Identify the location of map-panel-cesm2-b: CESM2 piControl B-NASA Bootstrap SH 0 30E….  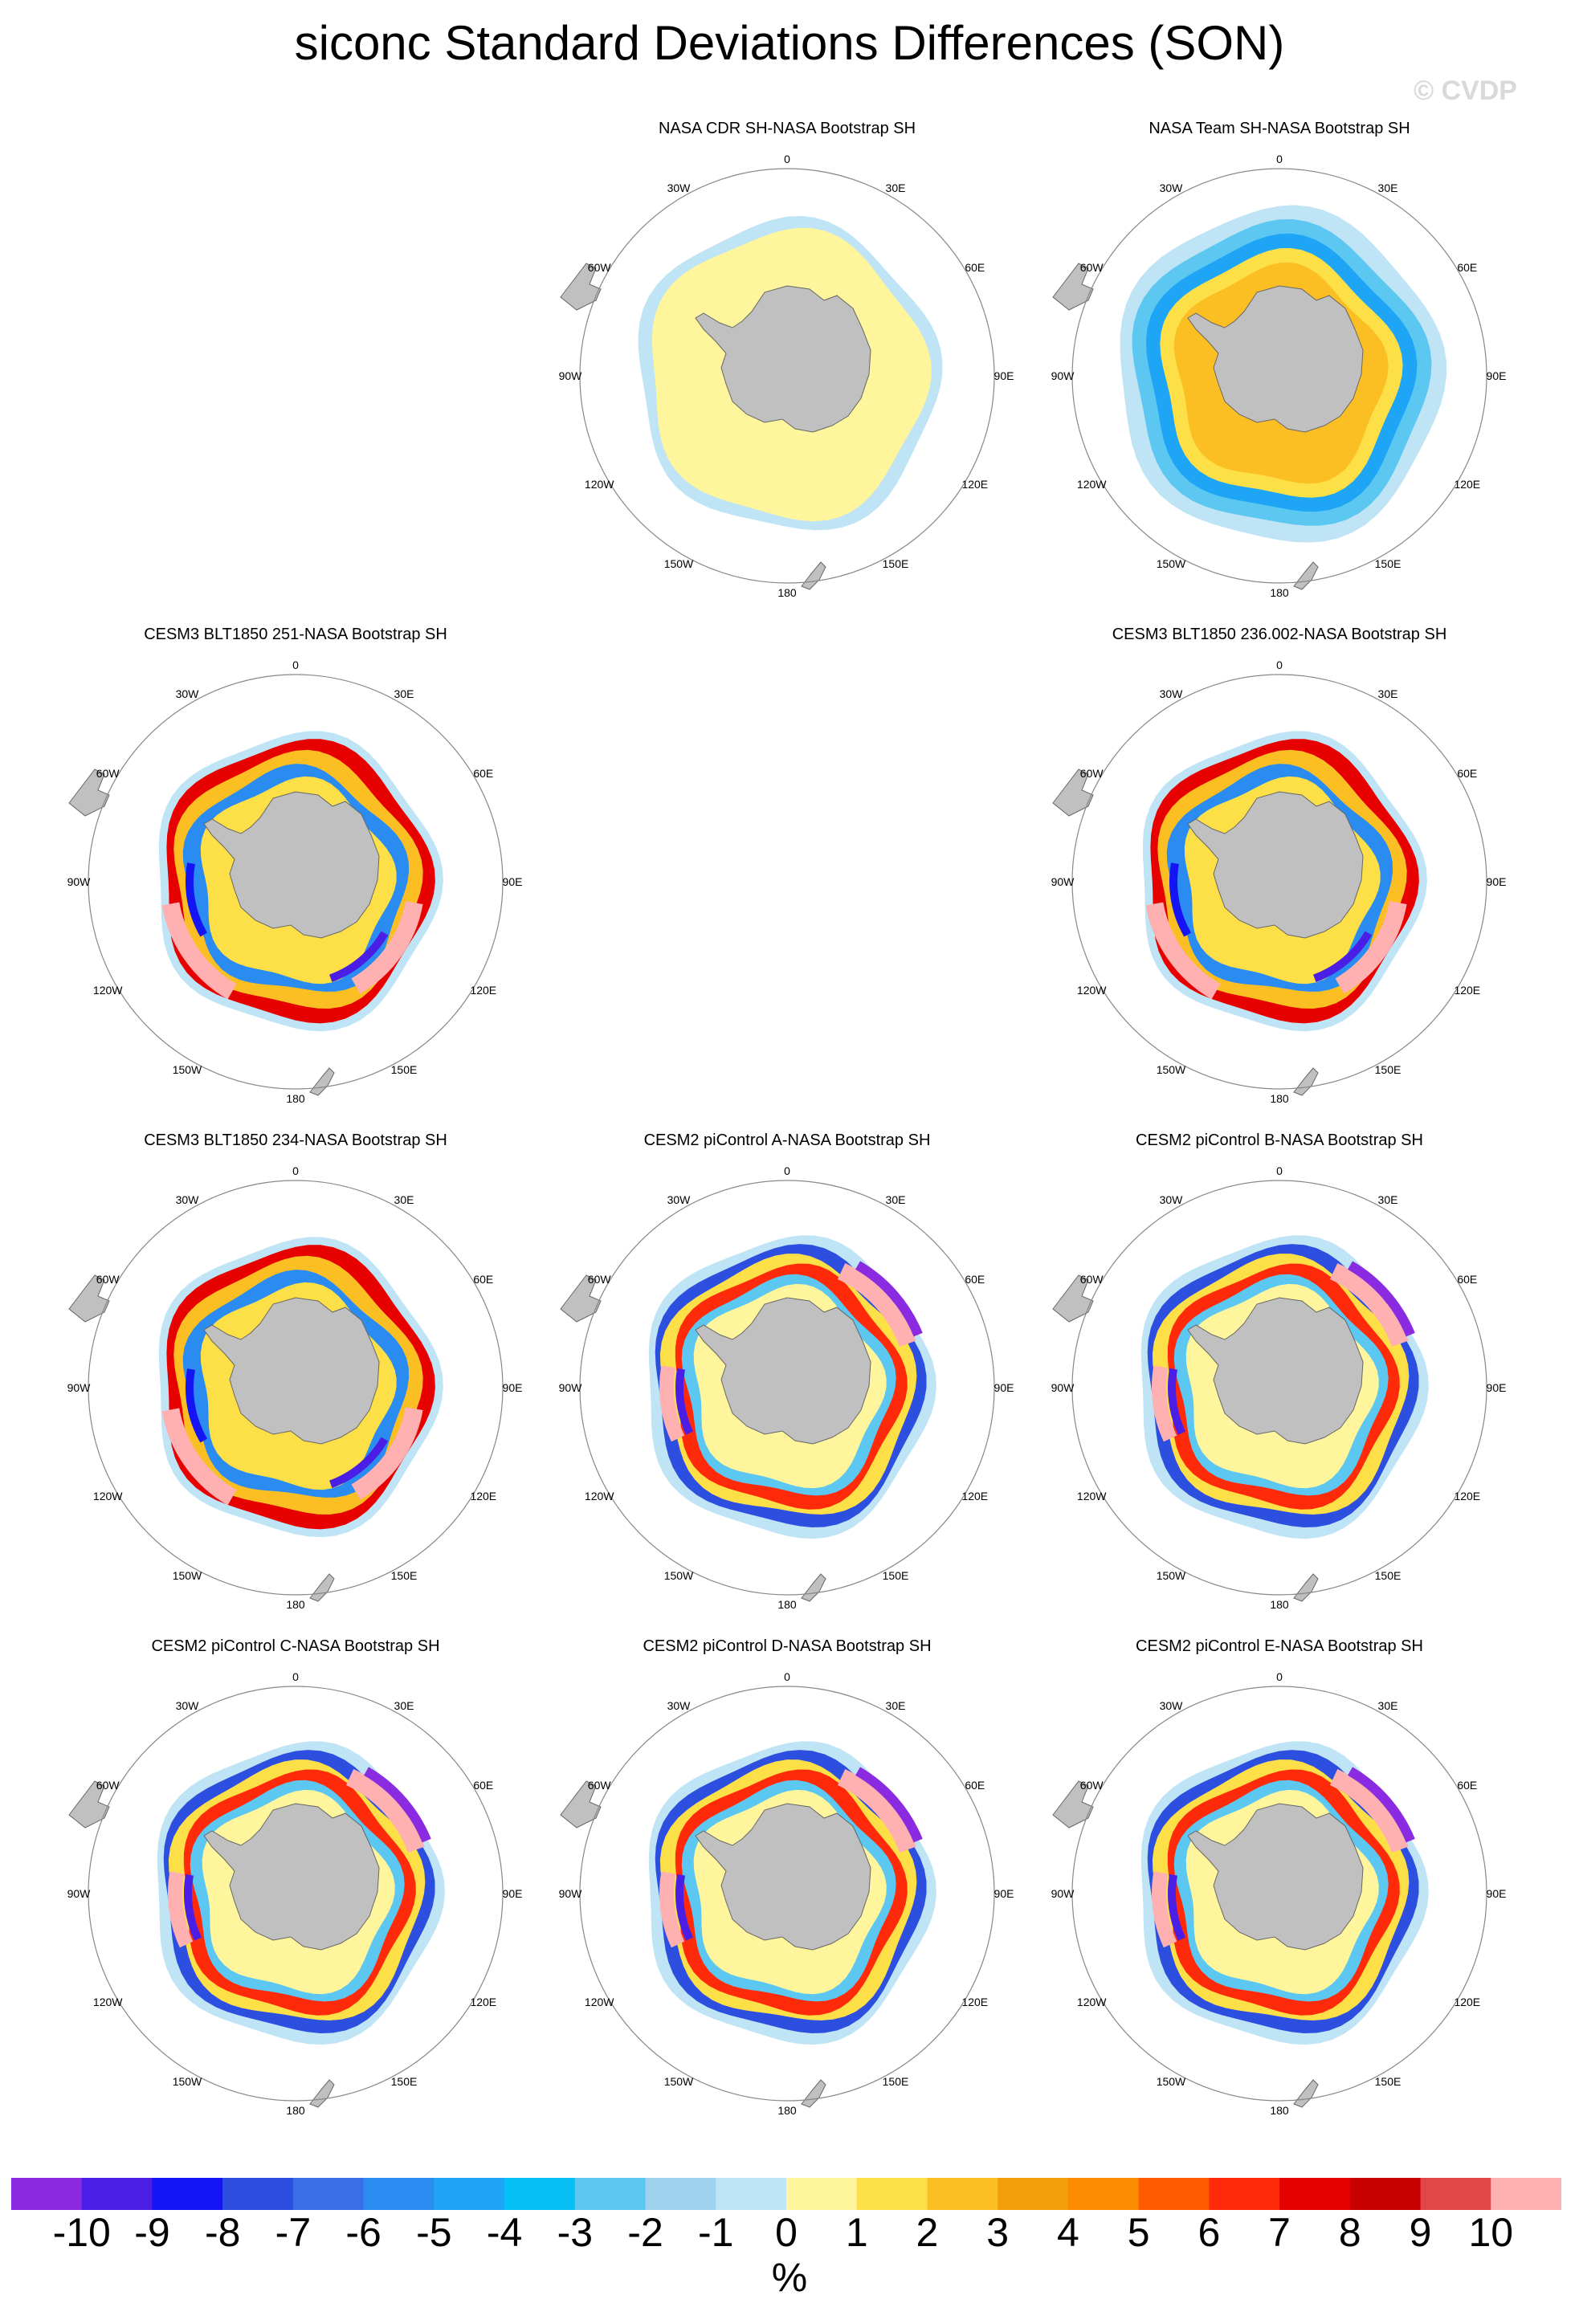
(1279, 1380).